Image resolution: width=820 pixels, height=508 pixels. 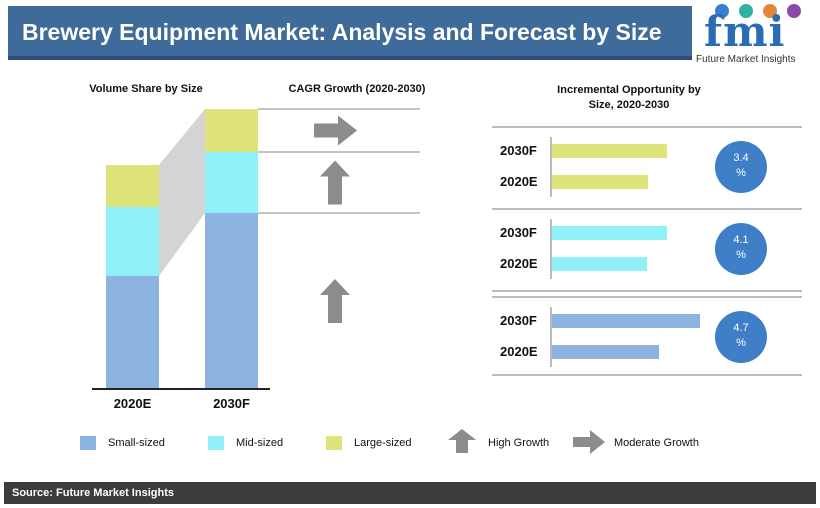 What do you see at coordinates (350, 58) in the screenshot?
I see `title-underline` at bounding box center [350, 58].